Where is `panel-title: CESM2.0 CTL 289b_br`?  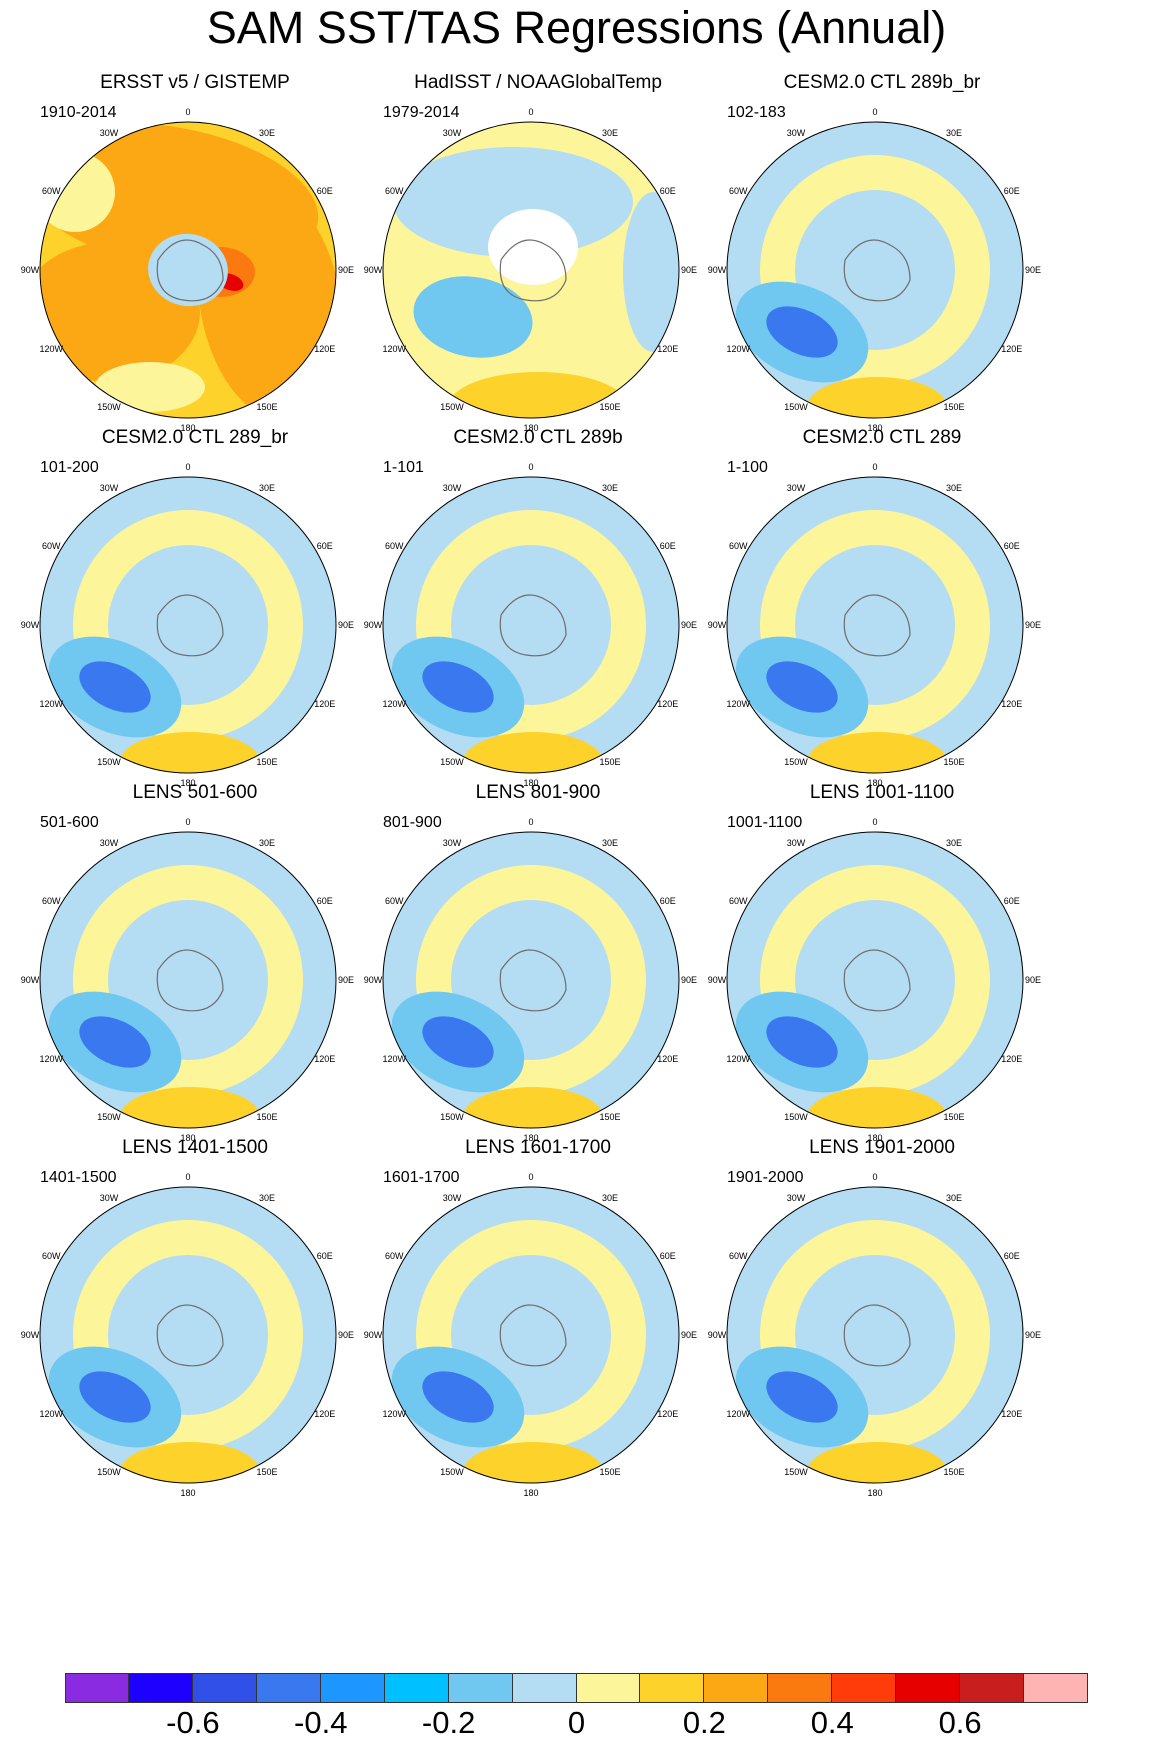
panel-title: CESM2.0 CTL 289b_br is located at coordinates (882, 82).